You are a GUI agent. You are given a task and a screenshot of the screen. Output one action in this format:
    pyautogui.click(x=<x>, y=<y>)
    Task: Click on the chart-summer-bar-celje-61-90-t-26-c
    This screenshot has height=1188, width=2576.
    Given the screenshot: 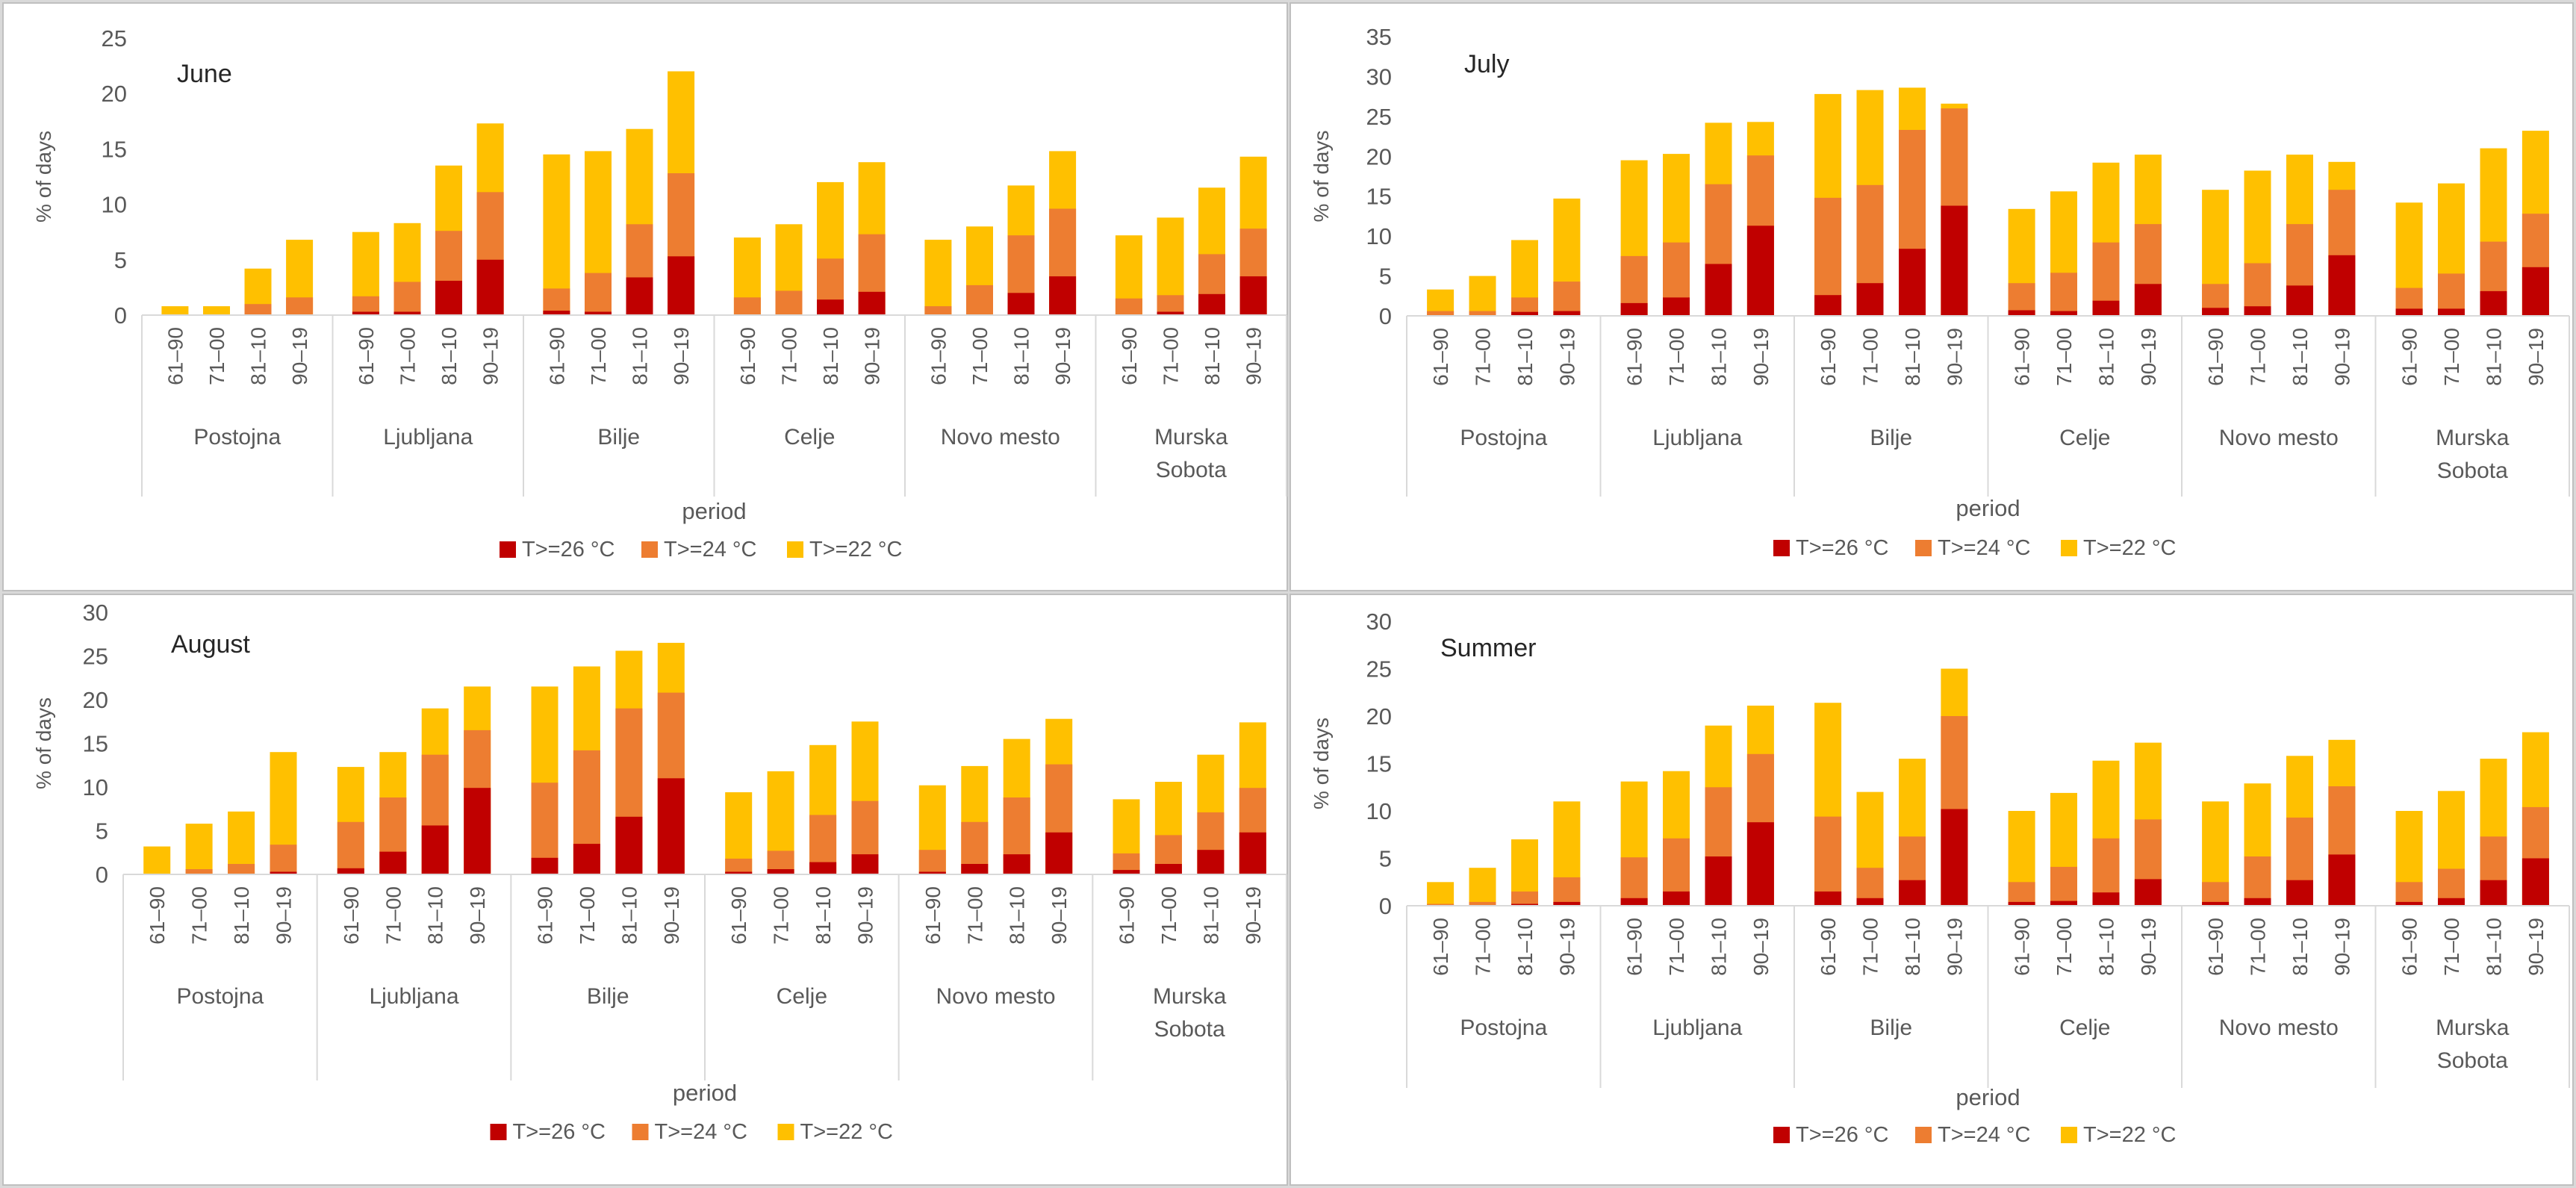 What is the action you would take?
    pyautogui.click(x=2021, y=903)
    